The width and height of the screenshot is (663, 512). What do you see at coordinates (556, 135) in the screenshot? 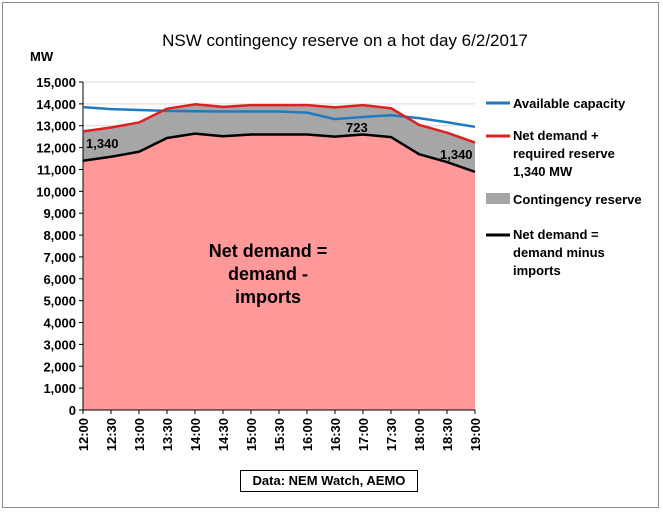
I see `legend-label-net-demand-plus-reserve-1: Net demand +` at bounding box center [556, 135].